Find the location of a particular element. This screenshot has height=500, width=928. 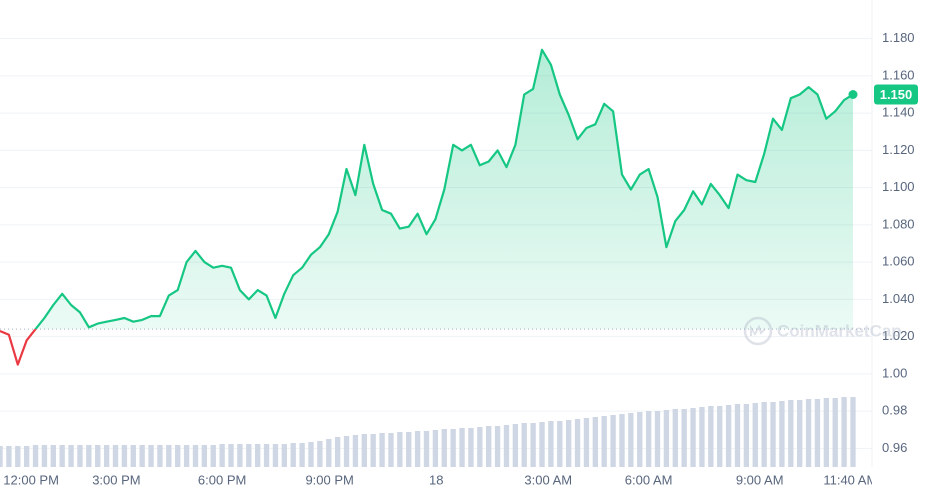

y-tick-label: 1.060 is located at coordinates (898, 261).